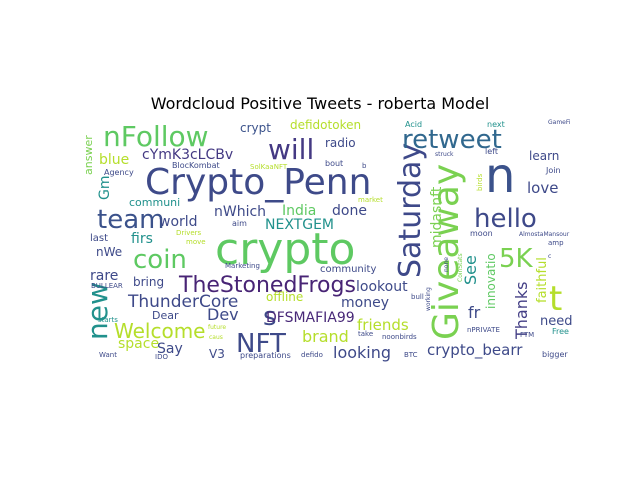 This screenshot has width=640, height=480. I want to click on cloud-word: crypto_bearr, so click(475, 350).